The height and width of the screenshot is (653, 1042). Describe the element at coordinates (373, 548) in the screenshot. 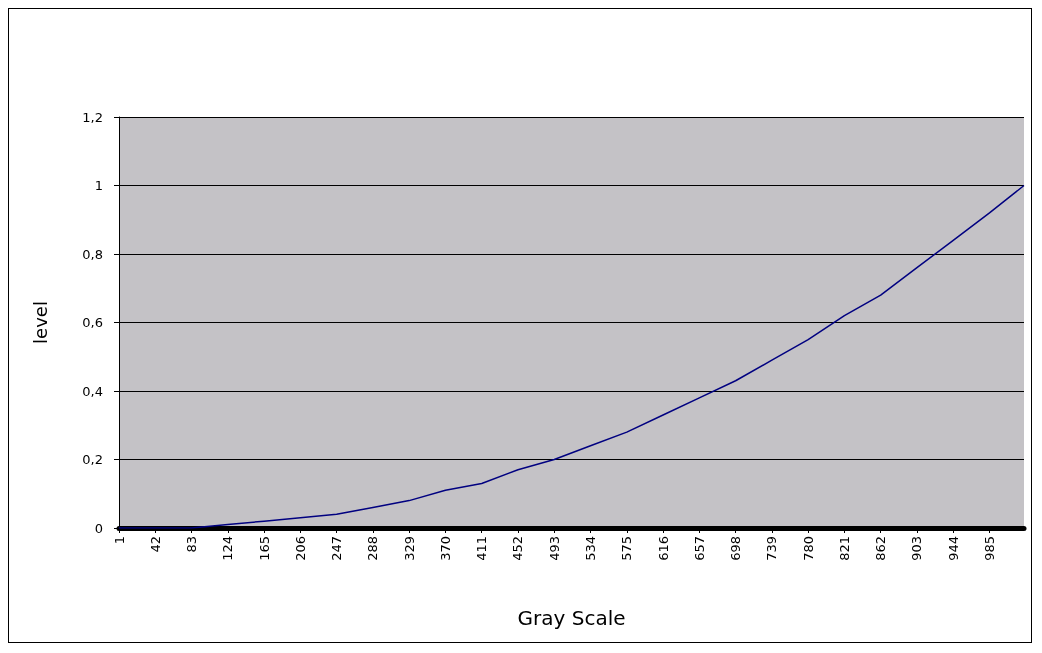

I see `x-tick-label: 288` at that location.